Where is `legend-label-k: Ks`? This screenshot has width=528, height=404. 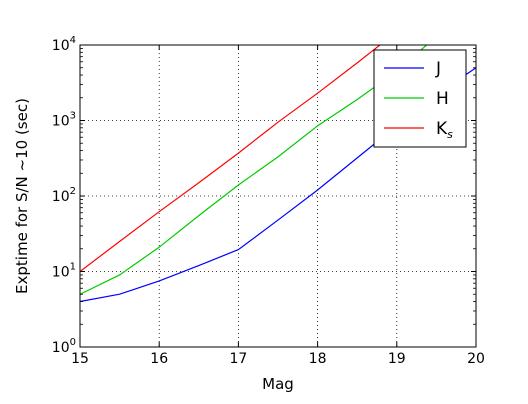
legend-label-k: Ks is located at coordinates (444, 130).